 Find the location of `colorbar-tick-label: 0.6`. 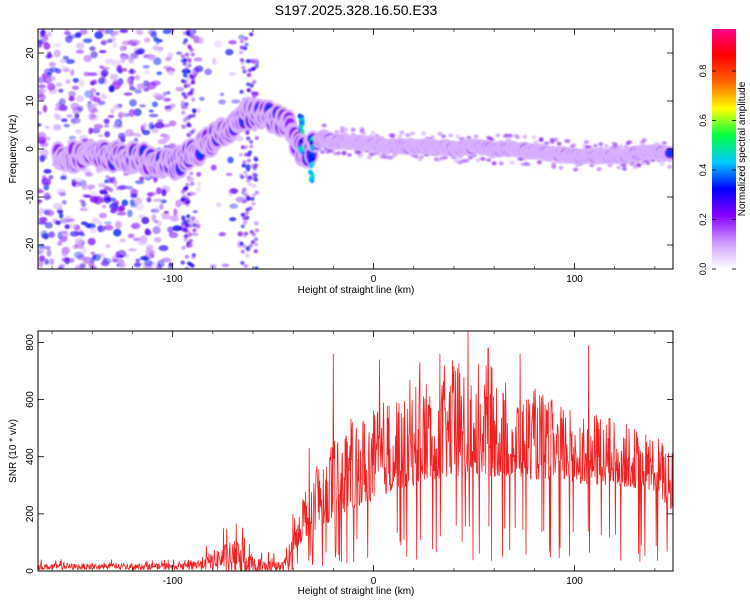

colorbar-tick-label: 0.6 is located at coordinates (703, 120).